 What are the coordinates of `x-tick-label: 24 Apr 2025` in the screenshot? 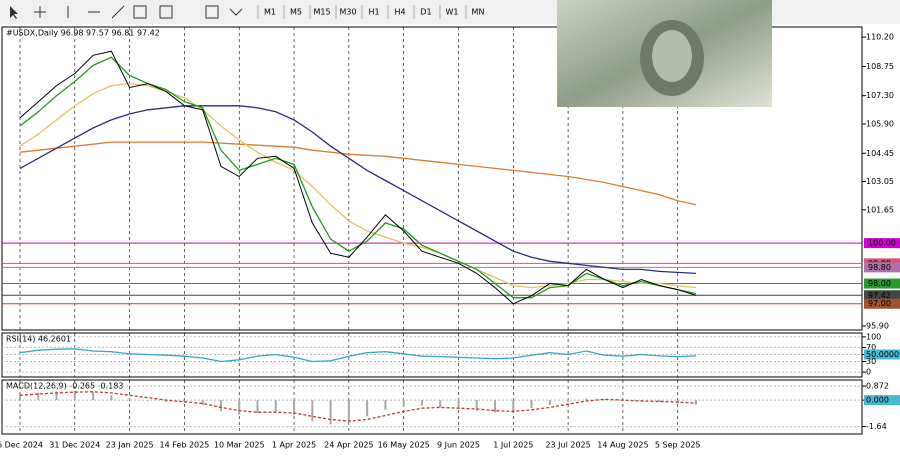 It's located at (348, 445).